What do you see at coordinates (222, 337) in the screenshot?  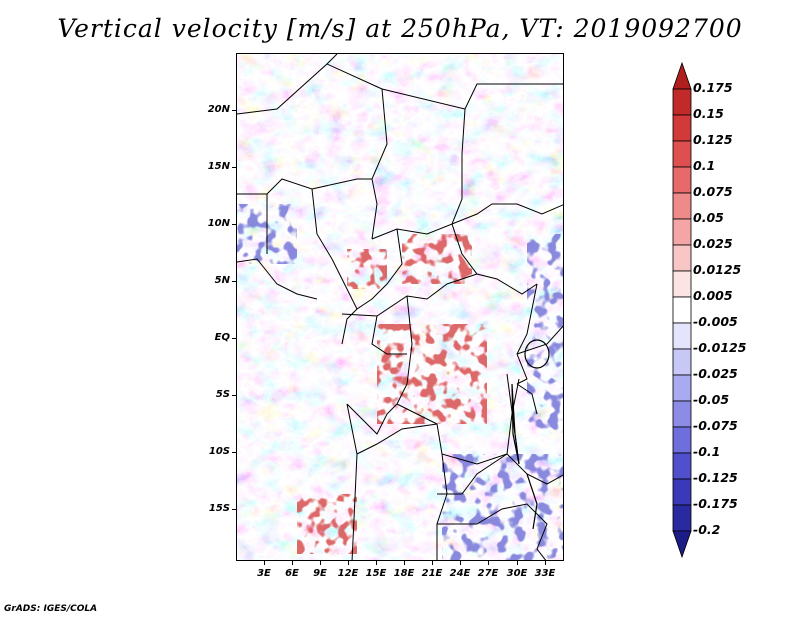 I see `lat-label: EQ` at bounding box center [222, 337].